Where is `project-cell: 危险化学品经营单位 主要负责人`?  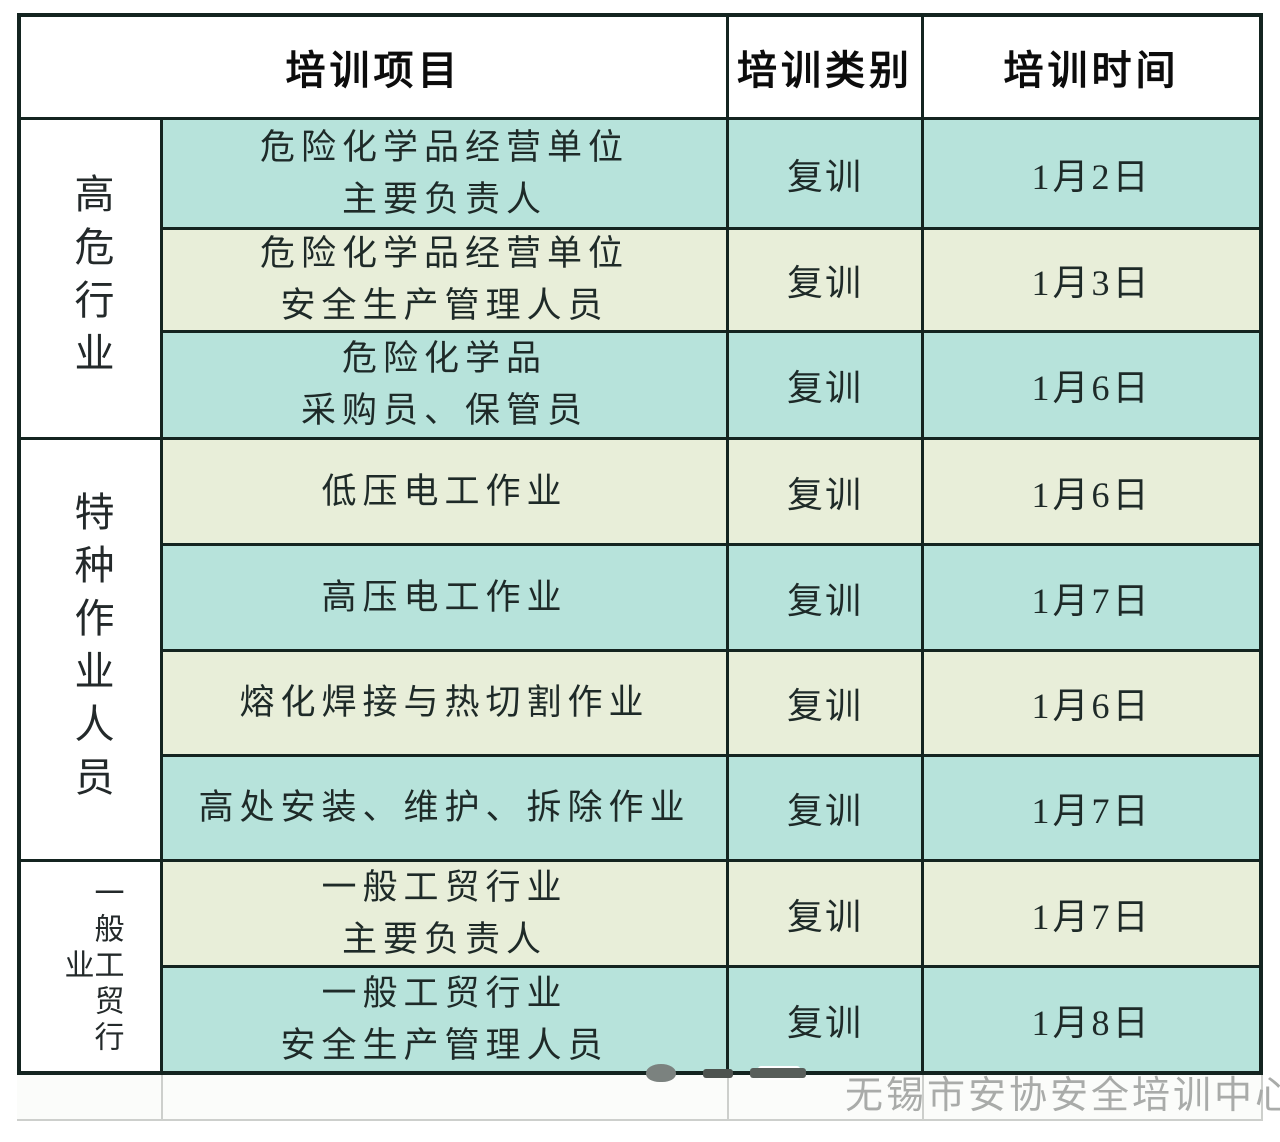 project-cell: 危险化学品经营单位 主要负责人 is located at coordinates (446, 175).